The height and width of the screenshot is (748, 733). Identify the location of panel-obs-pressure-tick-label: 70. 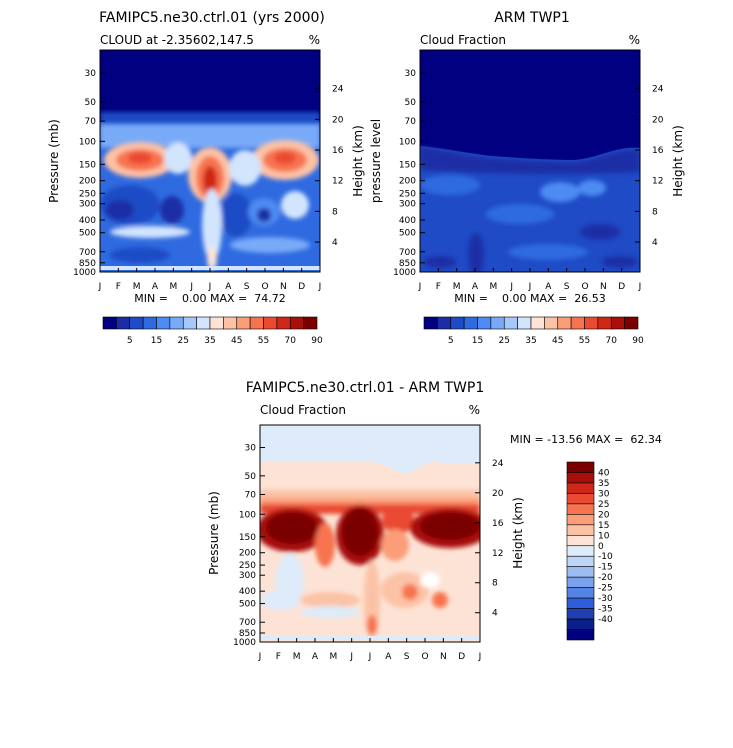
(411, 122).